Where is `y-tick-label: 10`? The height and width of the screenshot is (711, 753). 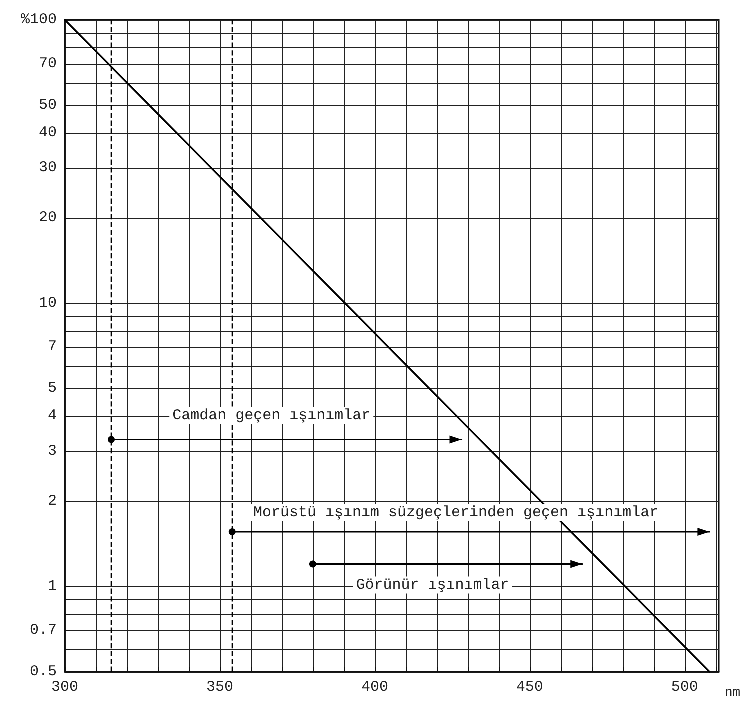
y-tick-label: 10 is located at coordinates (47, 303).